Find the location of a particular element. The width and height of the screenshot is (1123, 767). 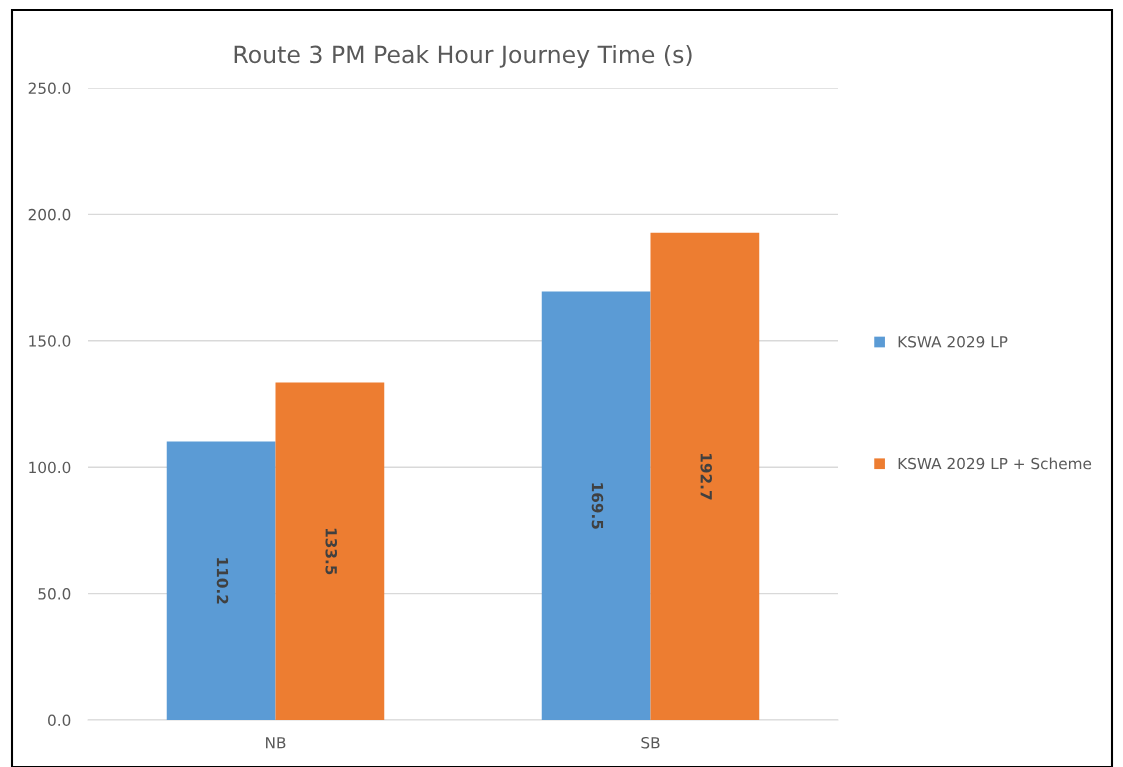

legend-label: KSWA 2029 LP is located at coordinates (953, 342).